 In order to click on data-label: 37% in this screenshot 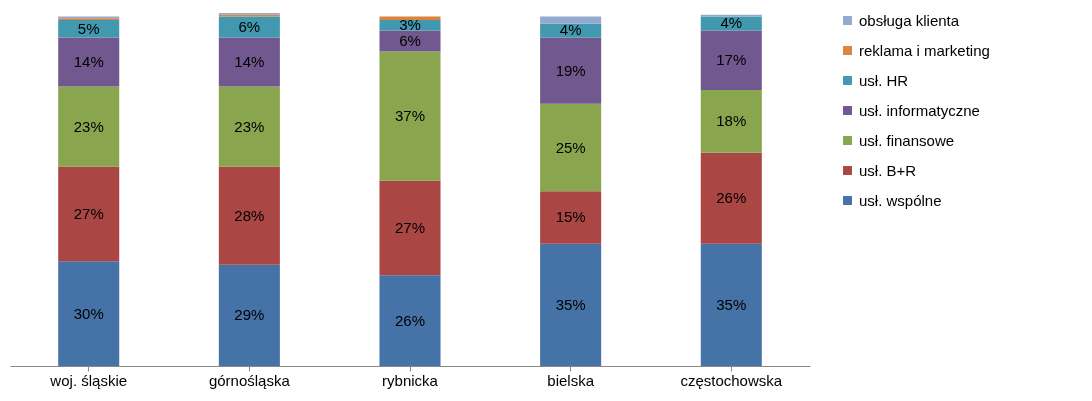, I will do `click(410, 116)`.